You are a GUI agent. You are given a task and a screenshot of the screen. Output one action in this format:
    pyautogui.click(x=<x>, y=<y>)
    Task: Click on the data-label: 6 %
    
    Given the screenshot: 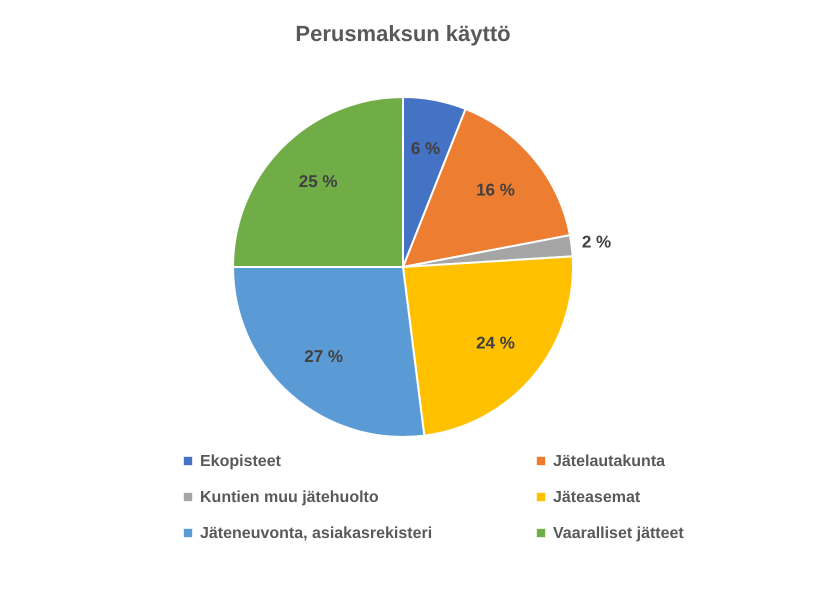 What is the action you would take?
    pyautogui.click(x=425, y=148)
    